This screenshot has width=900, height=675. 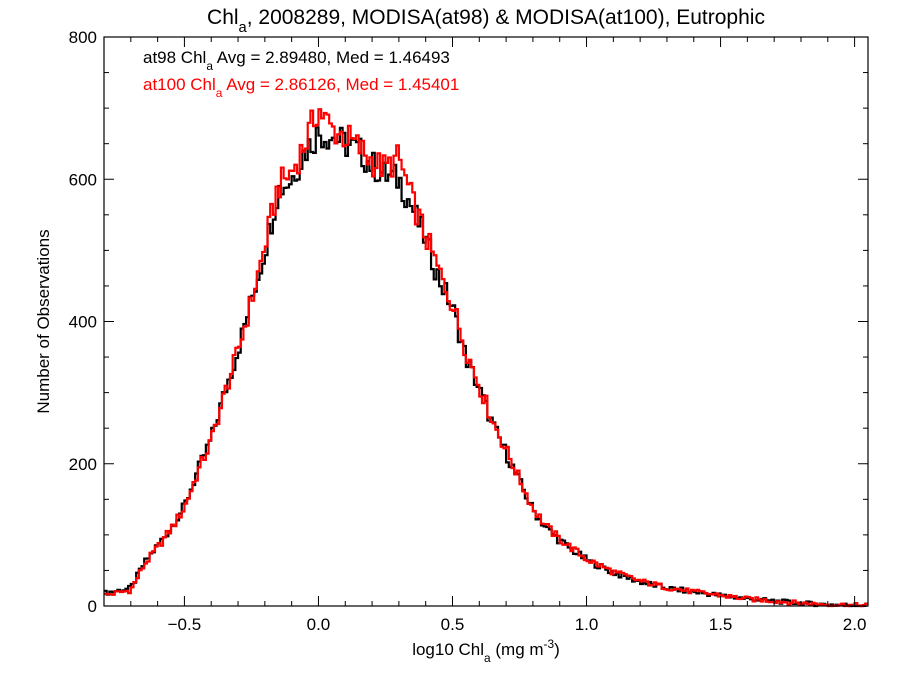 What do you see at coordinates (855, 624) in the screenshot?
I see `x-tick-label: 2.0` at bounding box center [855, 624].